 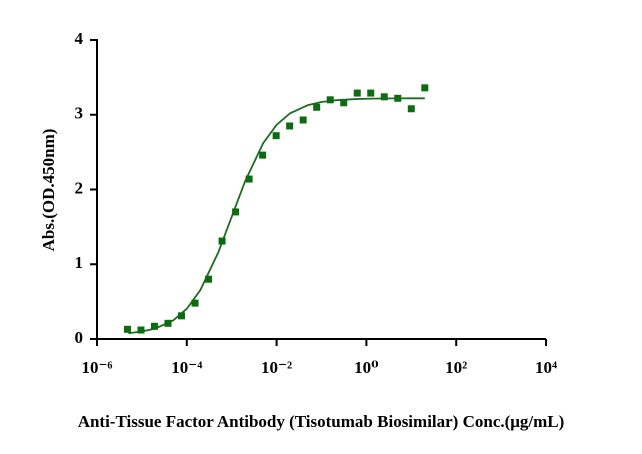 What do you see at coordinates (546, 367) in the screenshot?
I see `x-tick-label: 10⁴` at bounding box center [546, 367].